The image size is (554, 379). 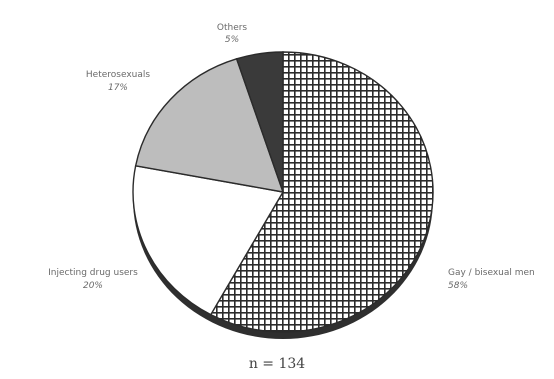 What do you see at coordinates (232, 28) in the screenshot?
I see `slice-label-others: Others` at bounding box center [232, 28].